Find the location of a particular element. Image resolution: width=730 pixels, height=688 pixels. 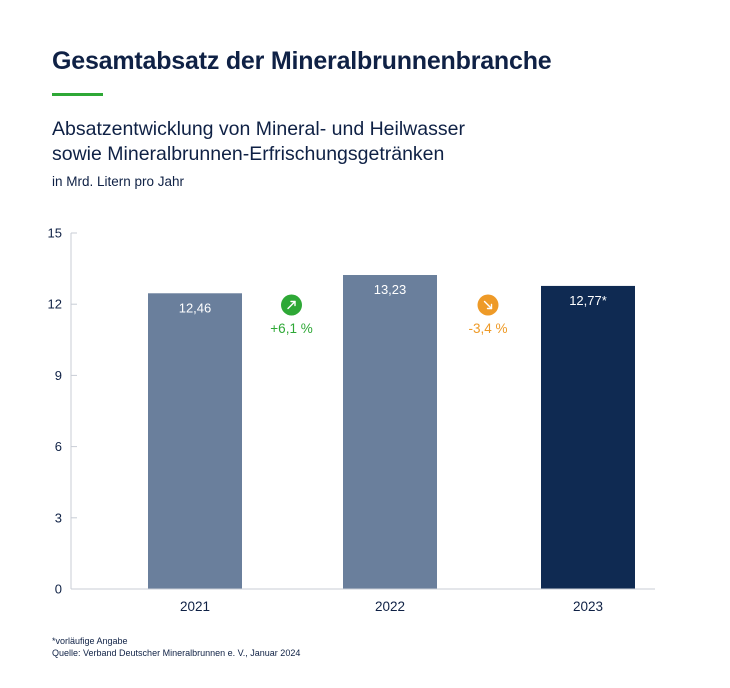

arrow-down-right-icon-head is located at coordinates (489, 306).